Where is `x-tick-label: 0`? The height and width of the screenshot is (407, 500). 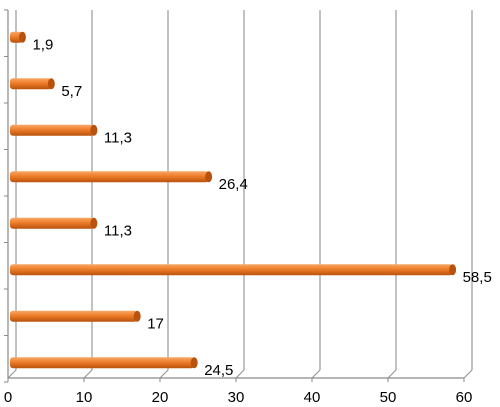
x-tick-label: 0 is located at coordinates (8, 397).